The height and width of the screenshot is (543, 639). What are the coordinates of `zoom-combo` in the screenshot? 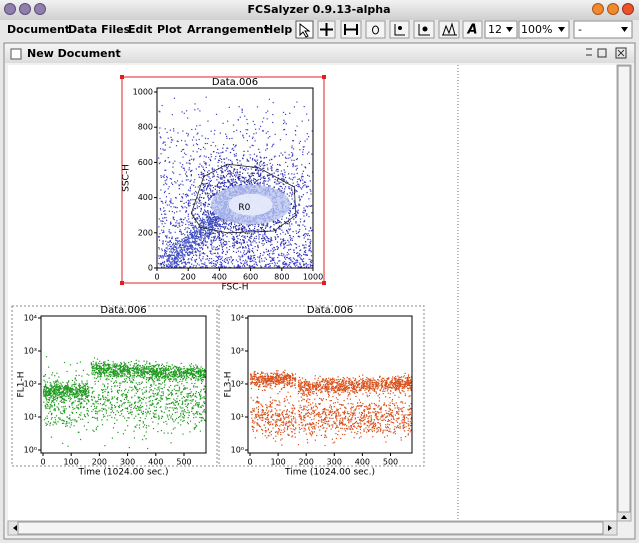 It's located at (544, 29).